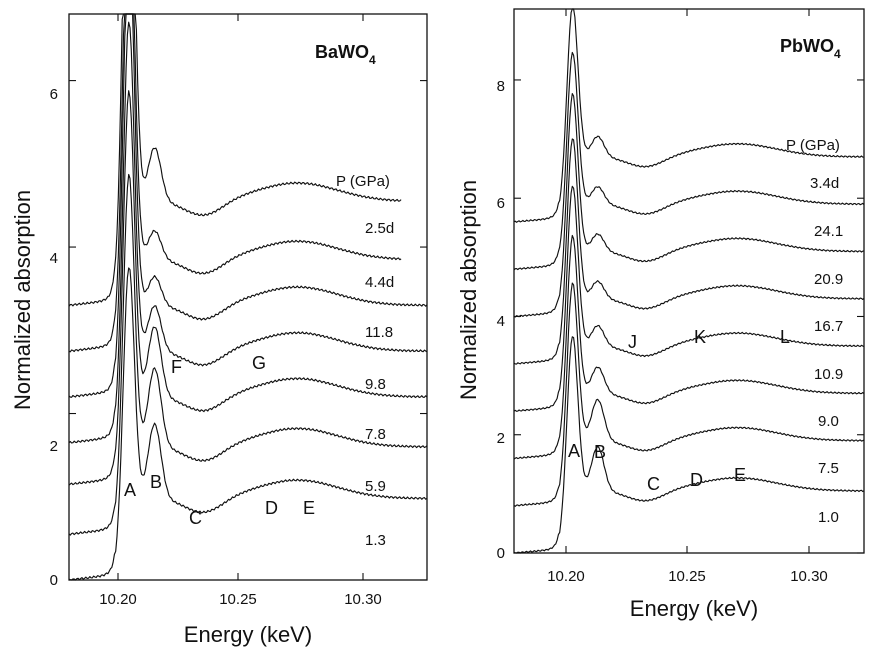  I want to click on pbwo4-y-tick-2: 2, so click(501, 438).